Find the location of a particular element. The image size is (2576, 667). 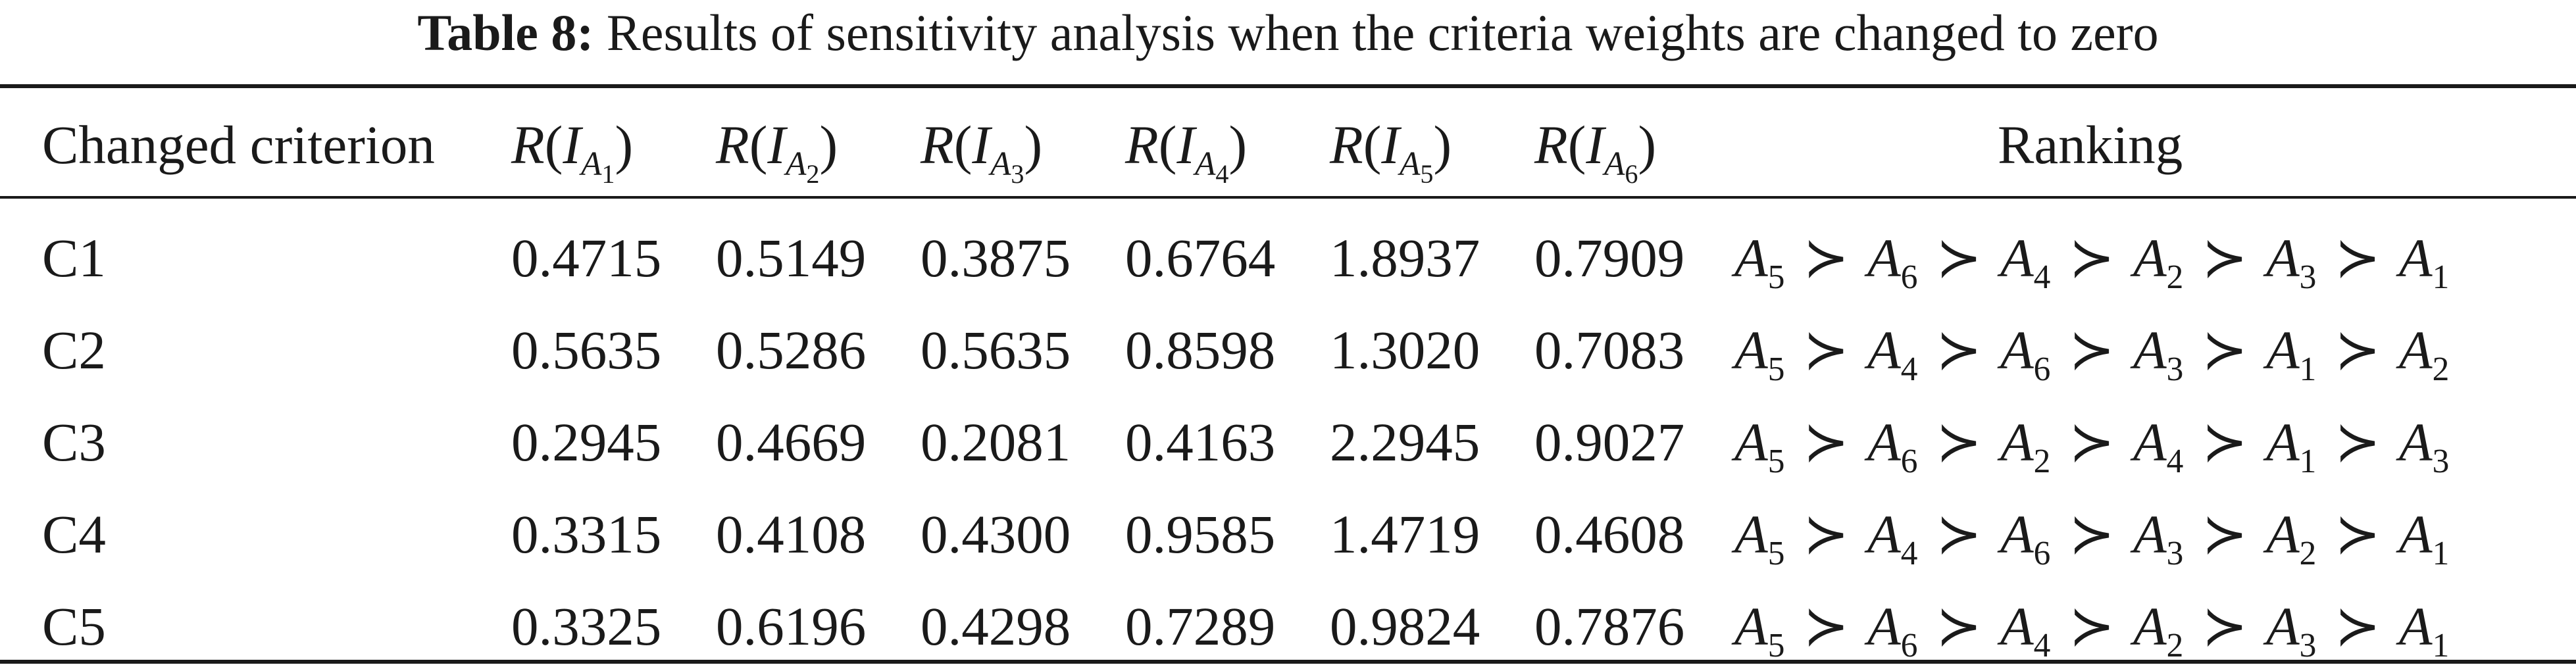

header-r-1: R(IA1) is located at coordinates (572, 151).